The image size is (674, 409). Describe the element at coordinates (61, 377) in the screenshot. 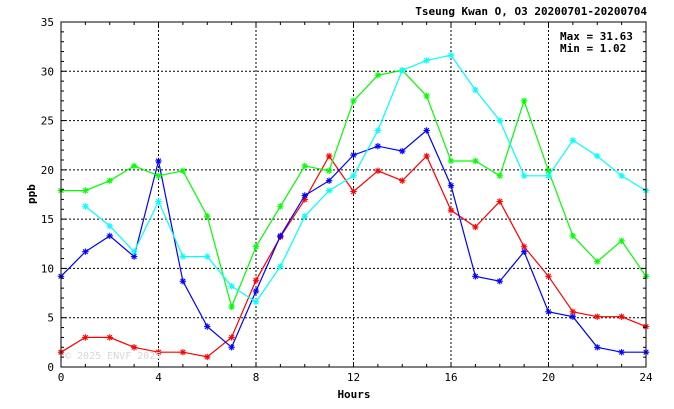

I see `x-tick-label: 0` at that location.